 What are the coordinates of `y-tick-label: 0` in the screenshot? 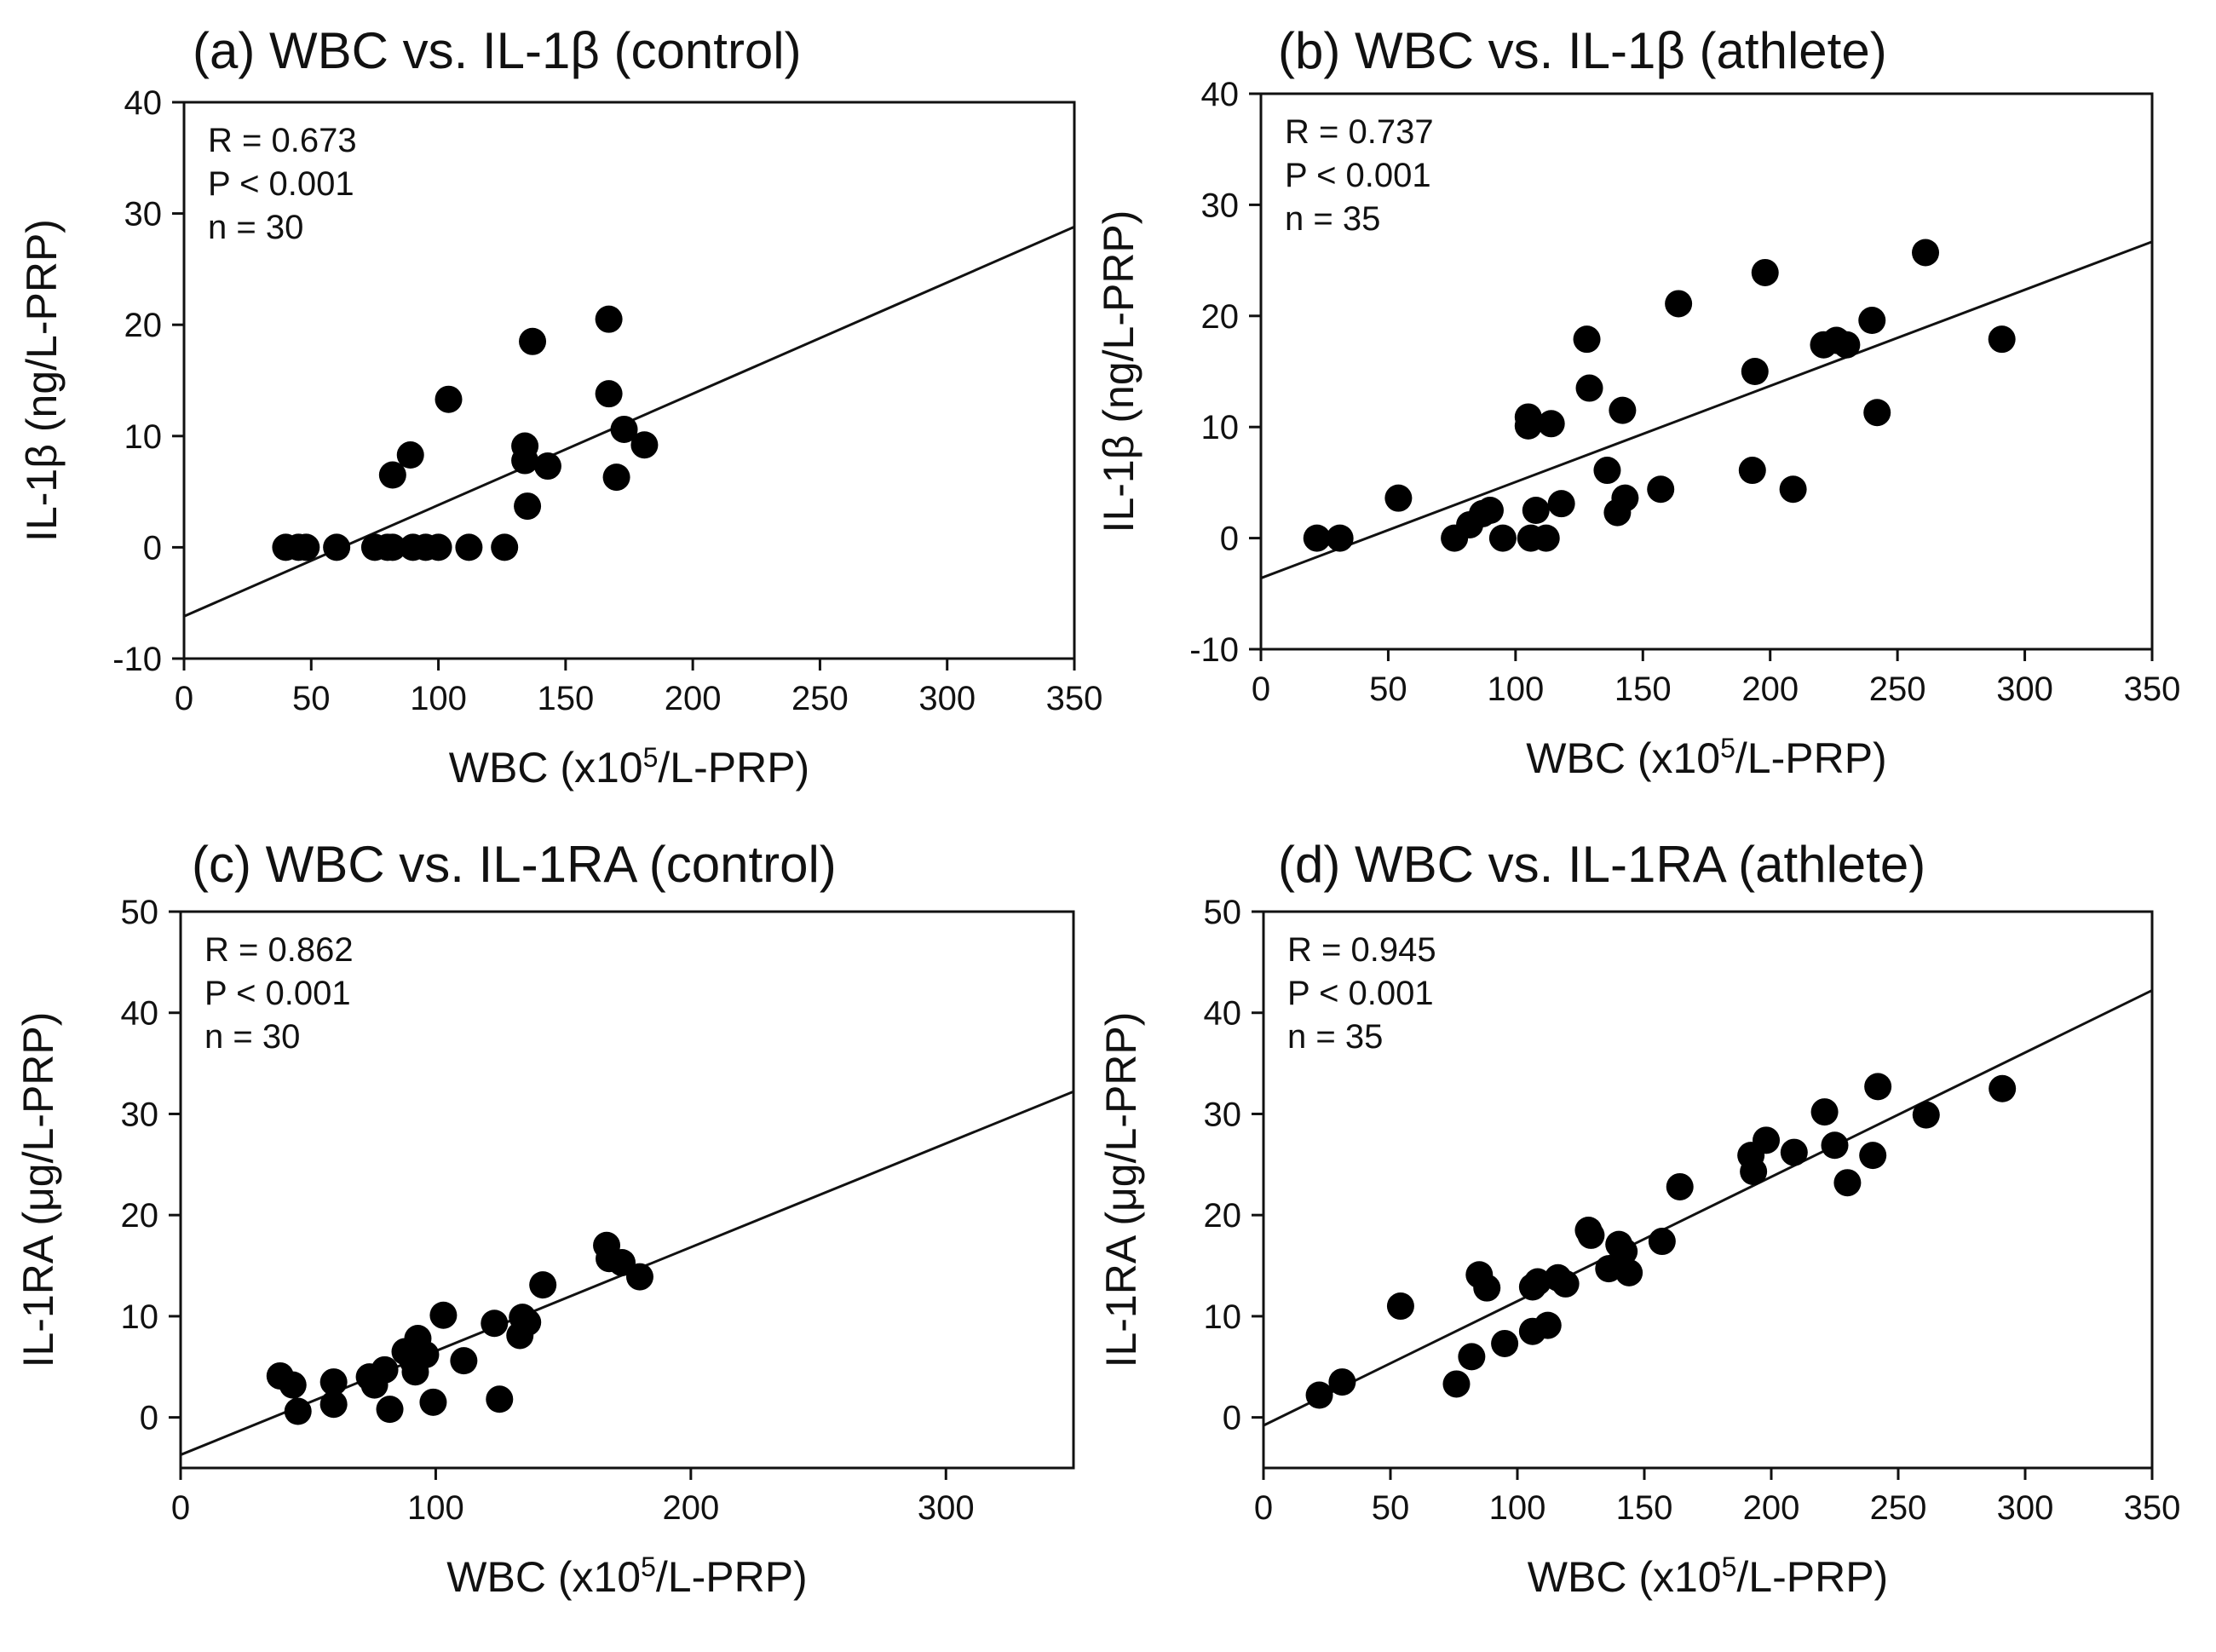 It's located at (149, 1418).